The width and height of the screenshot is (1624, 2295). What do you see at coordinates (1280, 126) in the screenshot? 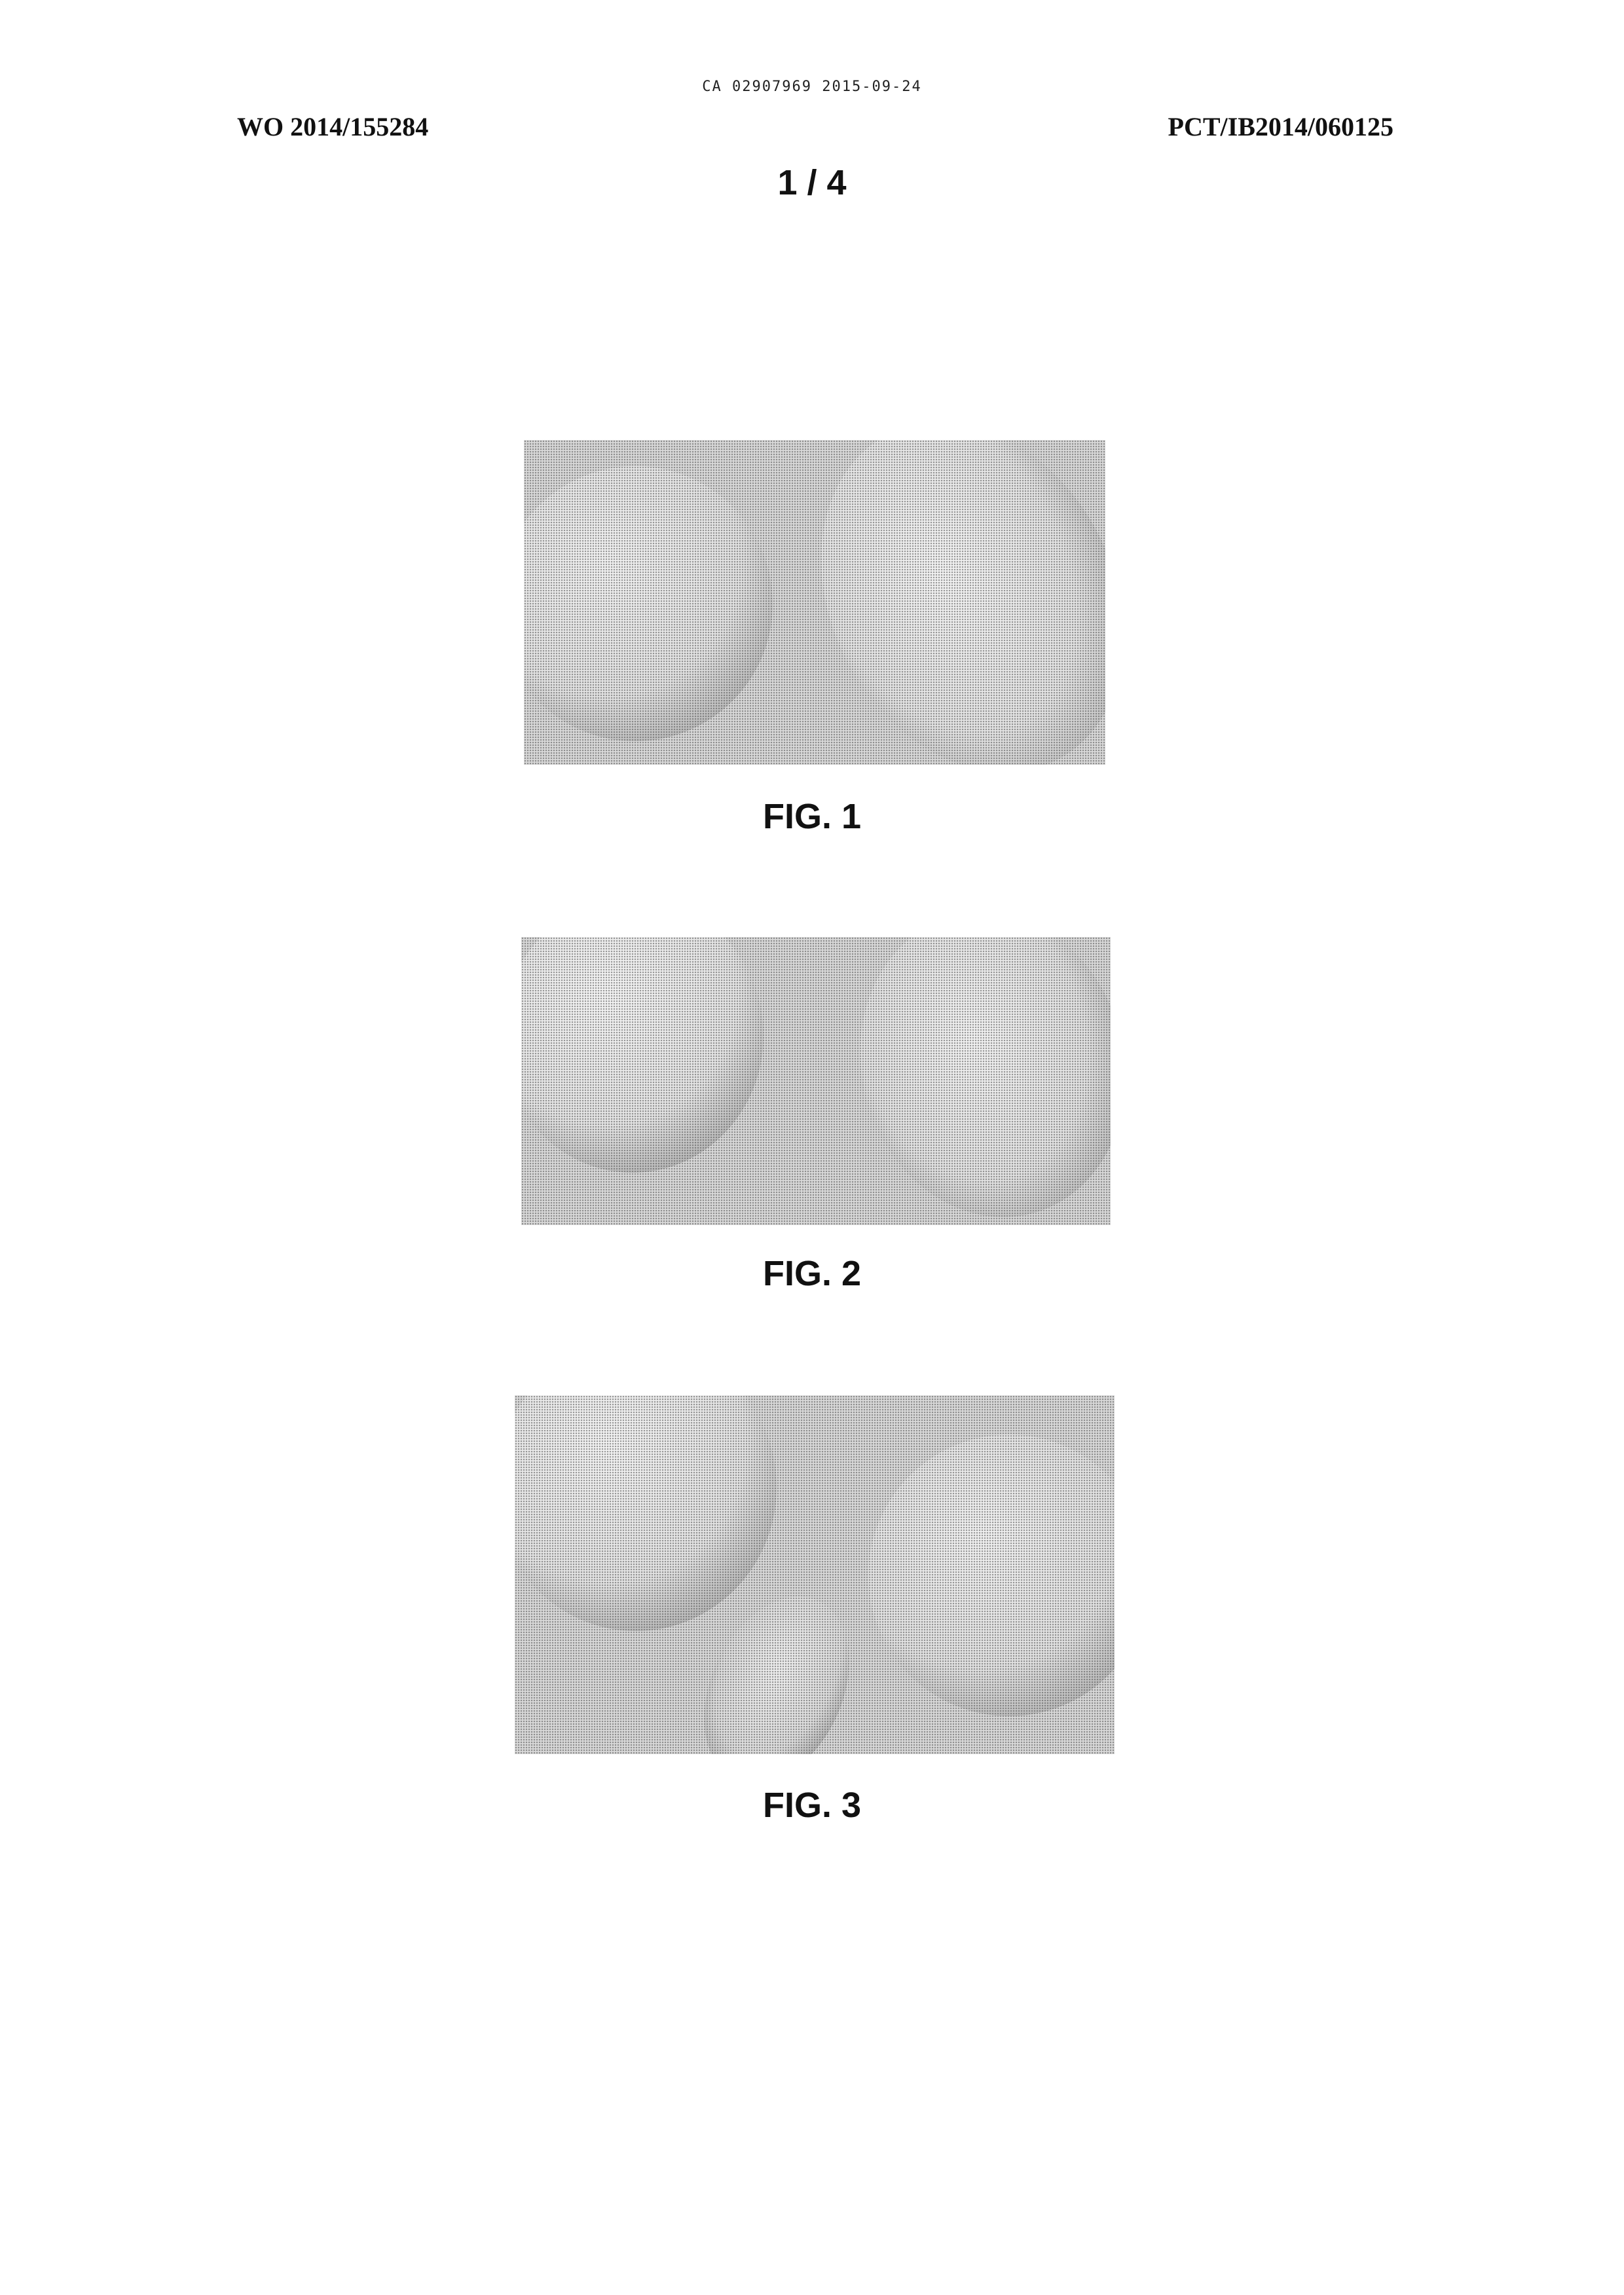
I see `pct-application-number: PCT/IB2014/060125` at bounding box center [1280, 126].